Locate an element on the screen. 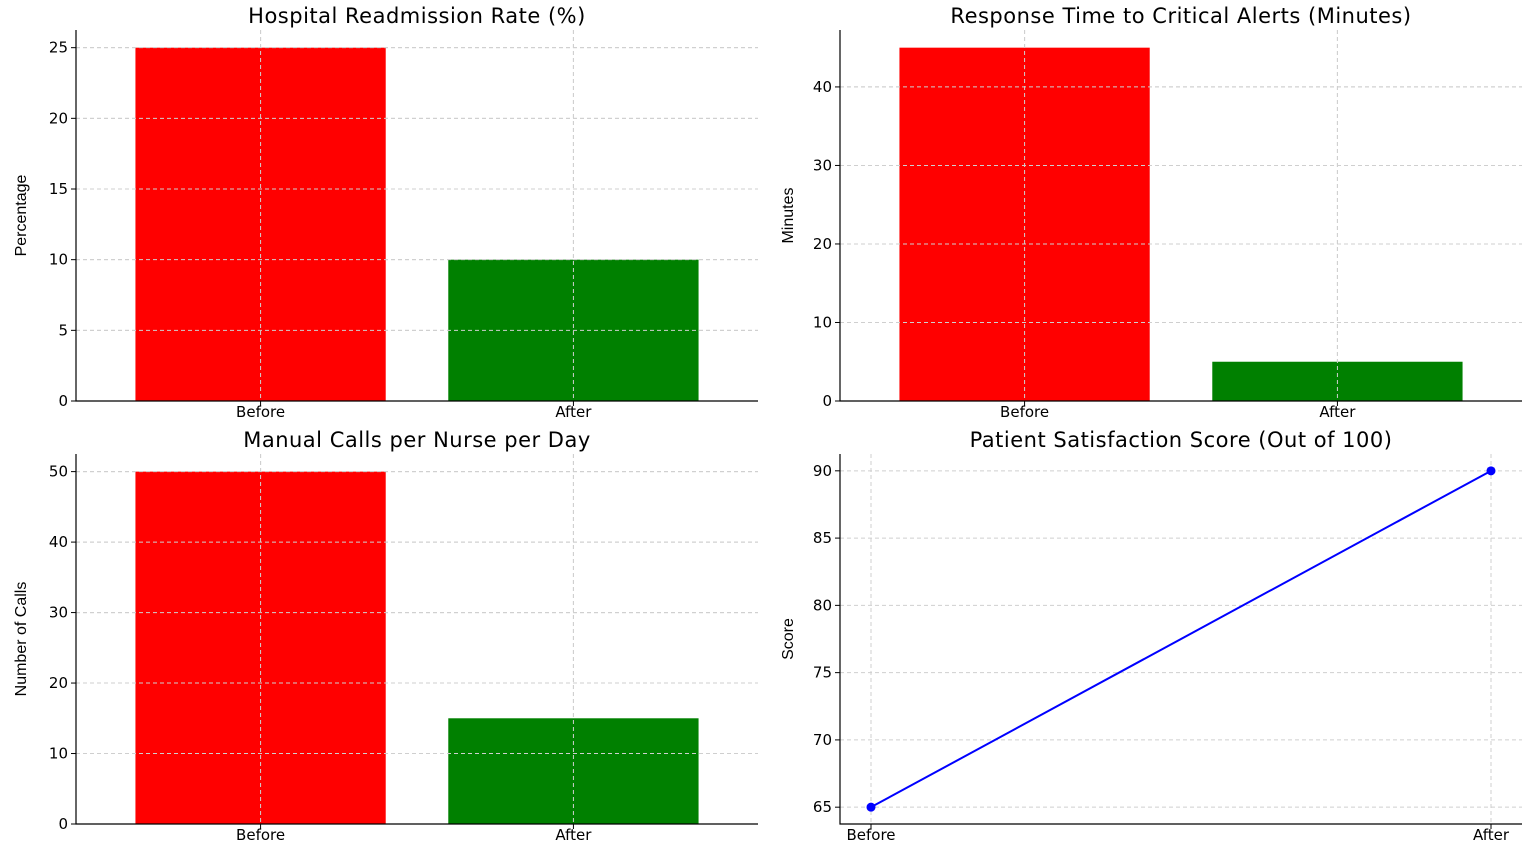 The height and width of the screenshot is (851, 1535). y-tick-label: 65 is located at coordinates (822, 807).